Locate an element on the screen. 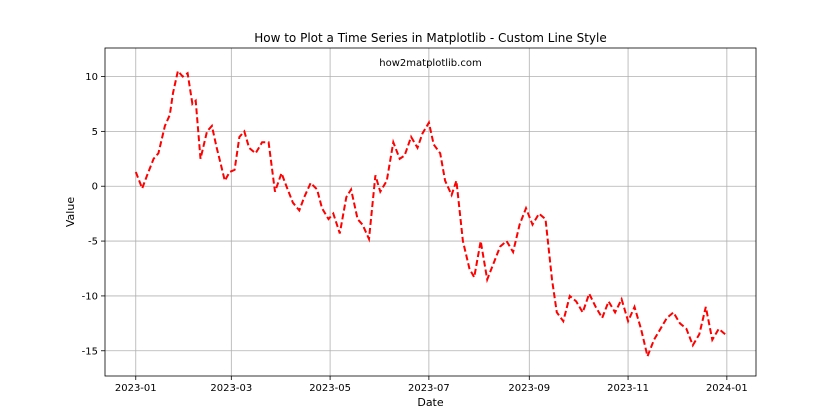 This screenshot has width=840, height=420. x-tick-label: 2023-09 is located at coordinates (529, 388).